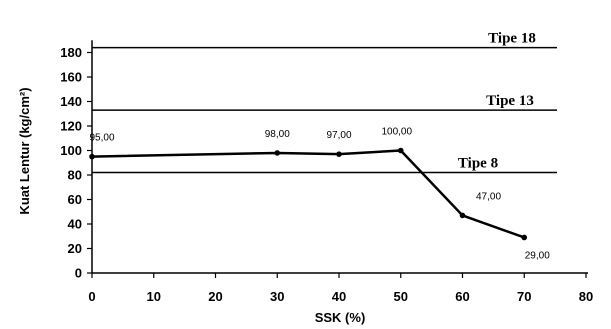  What do you see at coordinates (71, 101) in the screenshot?
I see `y-tick-label: 140` at bounding box center [71, 101].